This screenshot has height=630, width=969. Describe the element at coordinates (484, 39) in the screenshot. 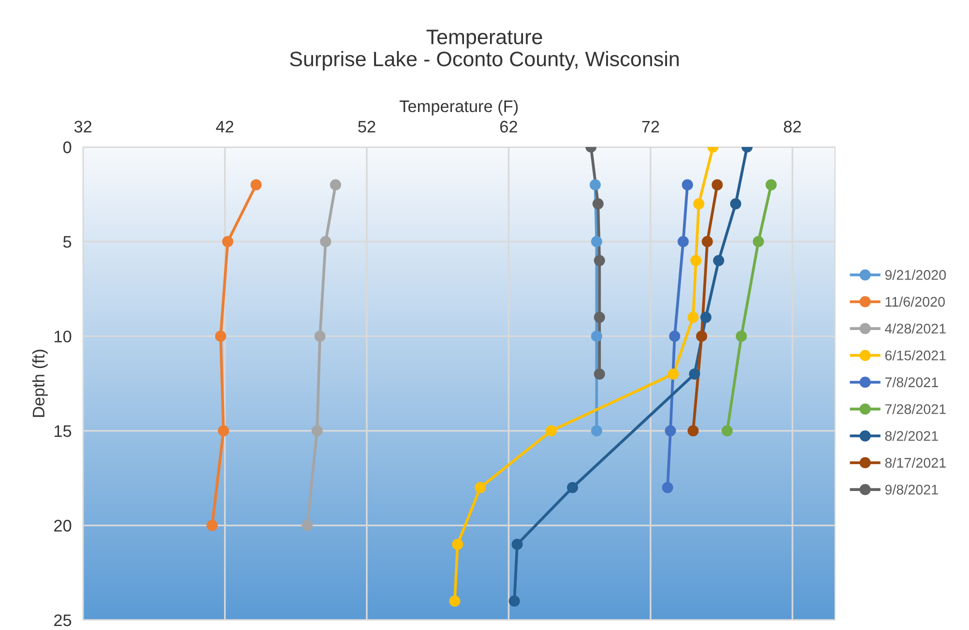

I see `chart-title: Temperature` at that location.